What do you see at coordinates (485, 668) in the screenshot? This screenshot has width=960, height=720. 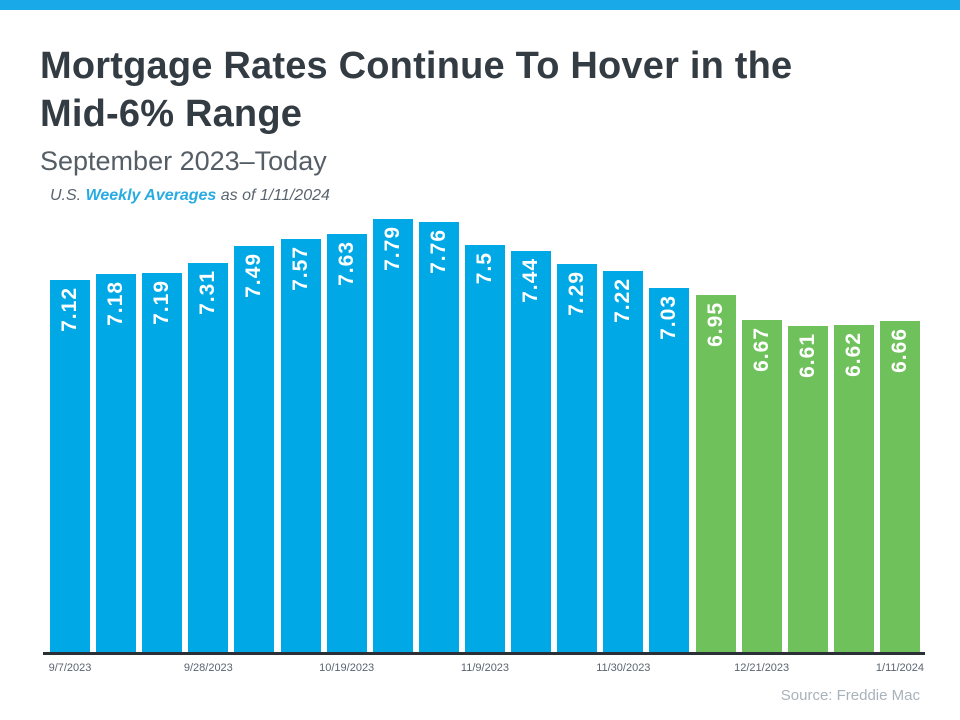 I see `x-tick-label: 11/9/2023` at bounding box center [485, 668].